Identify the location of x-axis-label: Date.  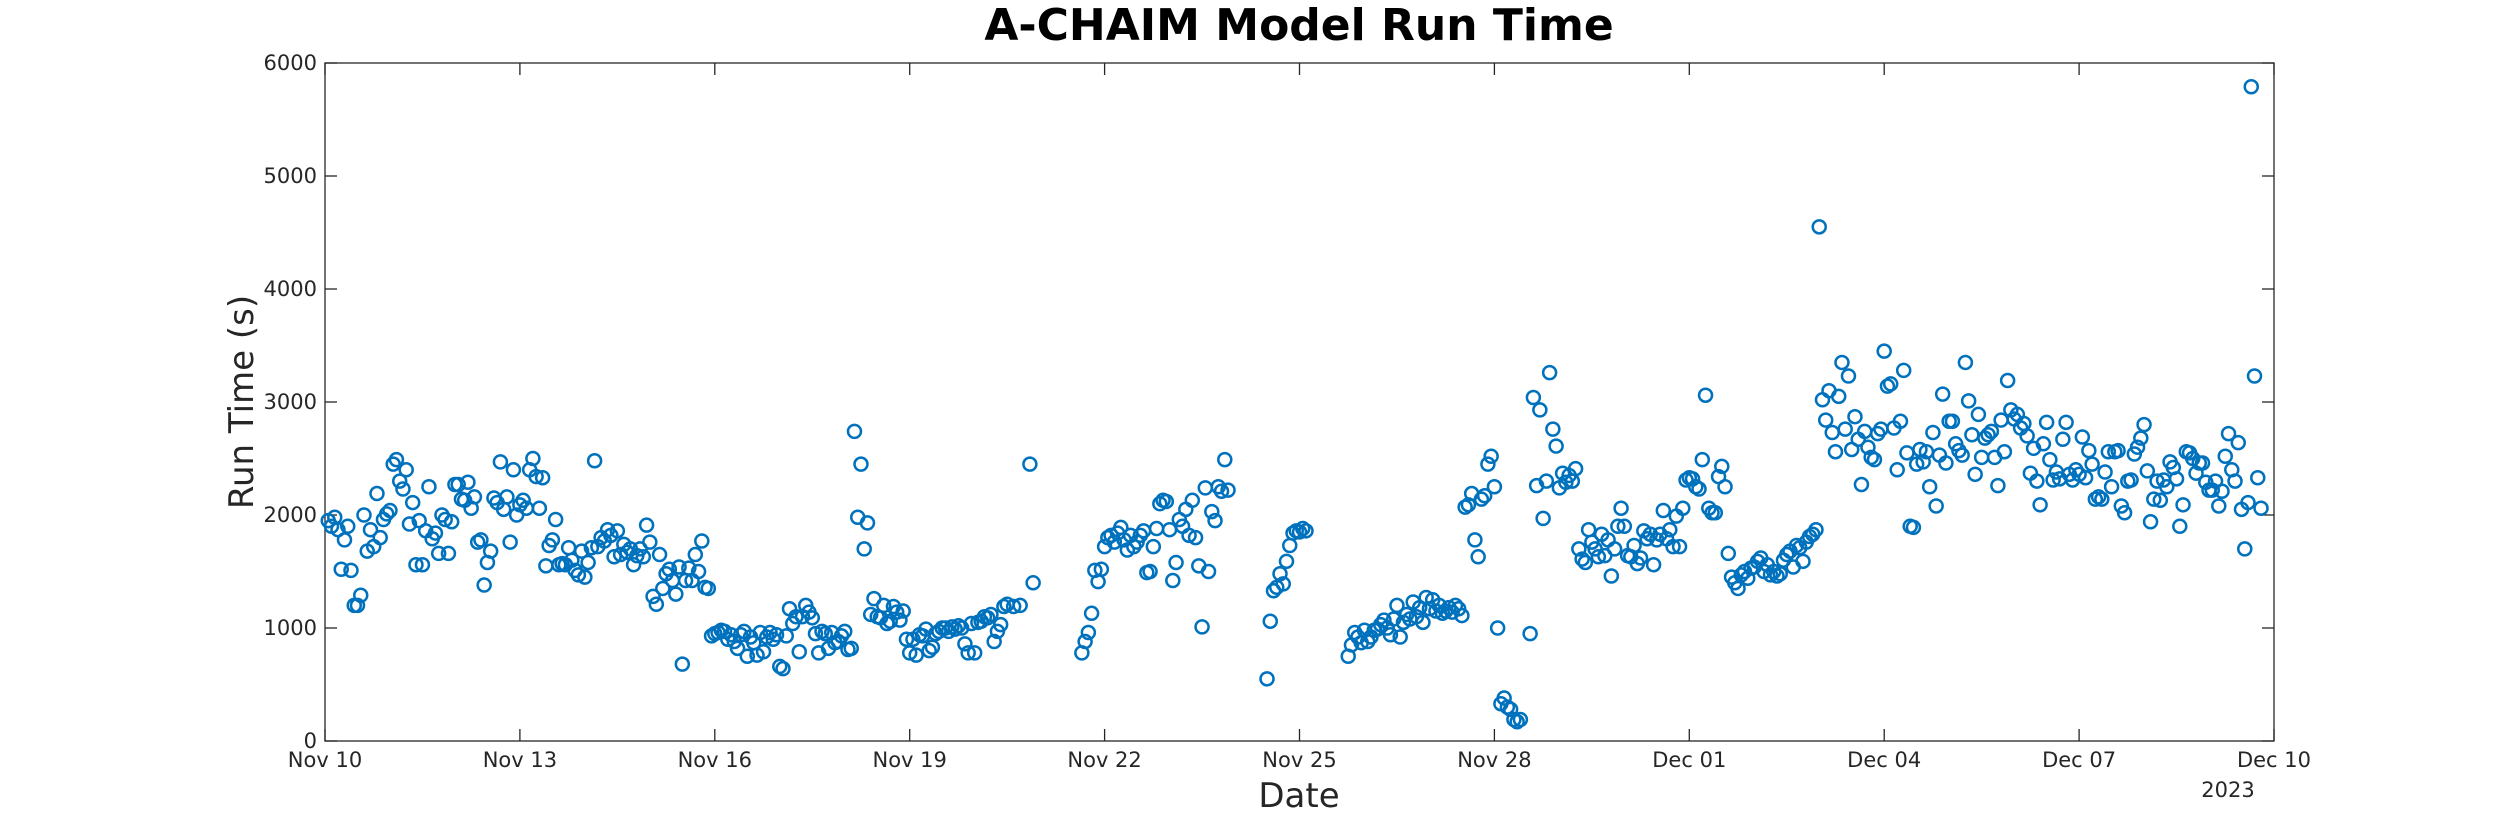
(1298, 796).